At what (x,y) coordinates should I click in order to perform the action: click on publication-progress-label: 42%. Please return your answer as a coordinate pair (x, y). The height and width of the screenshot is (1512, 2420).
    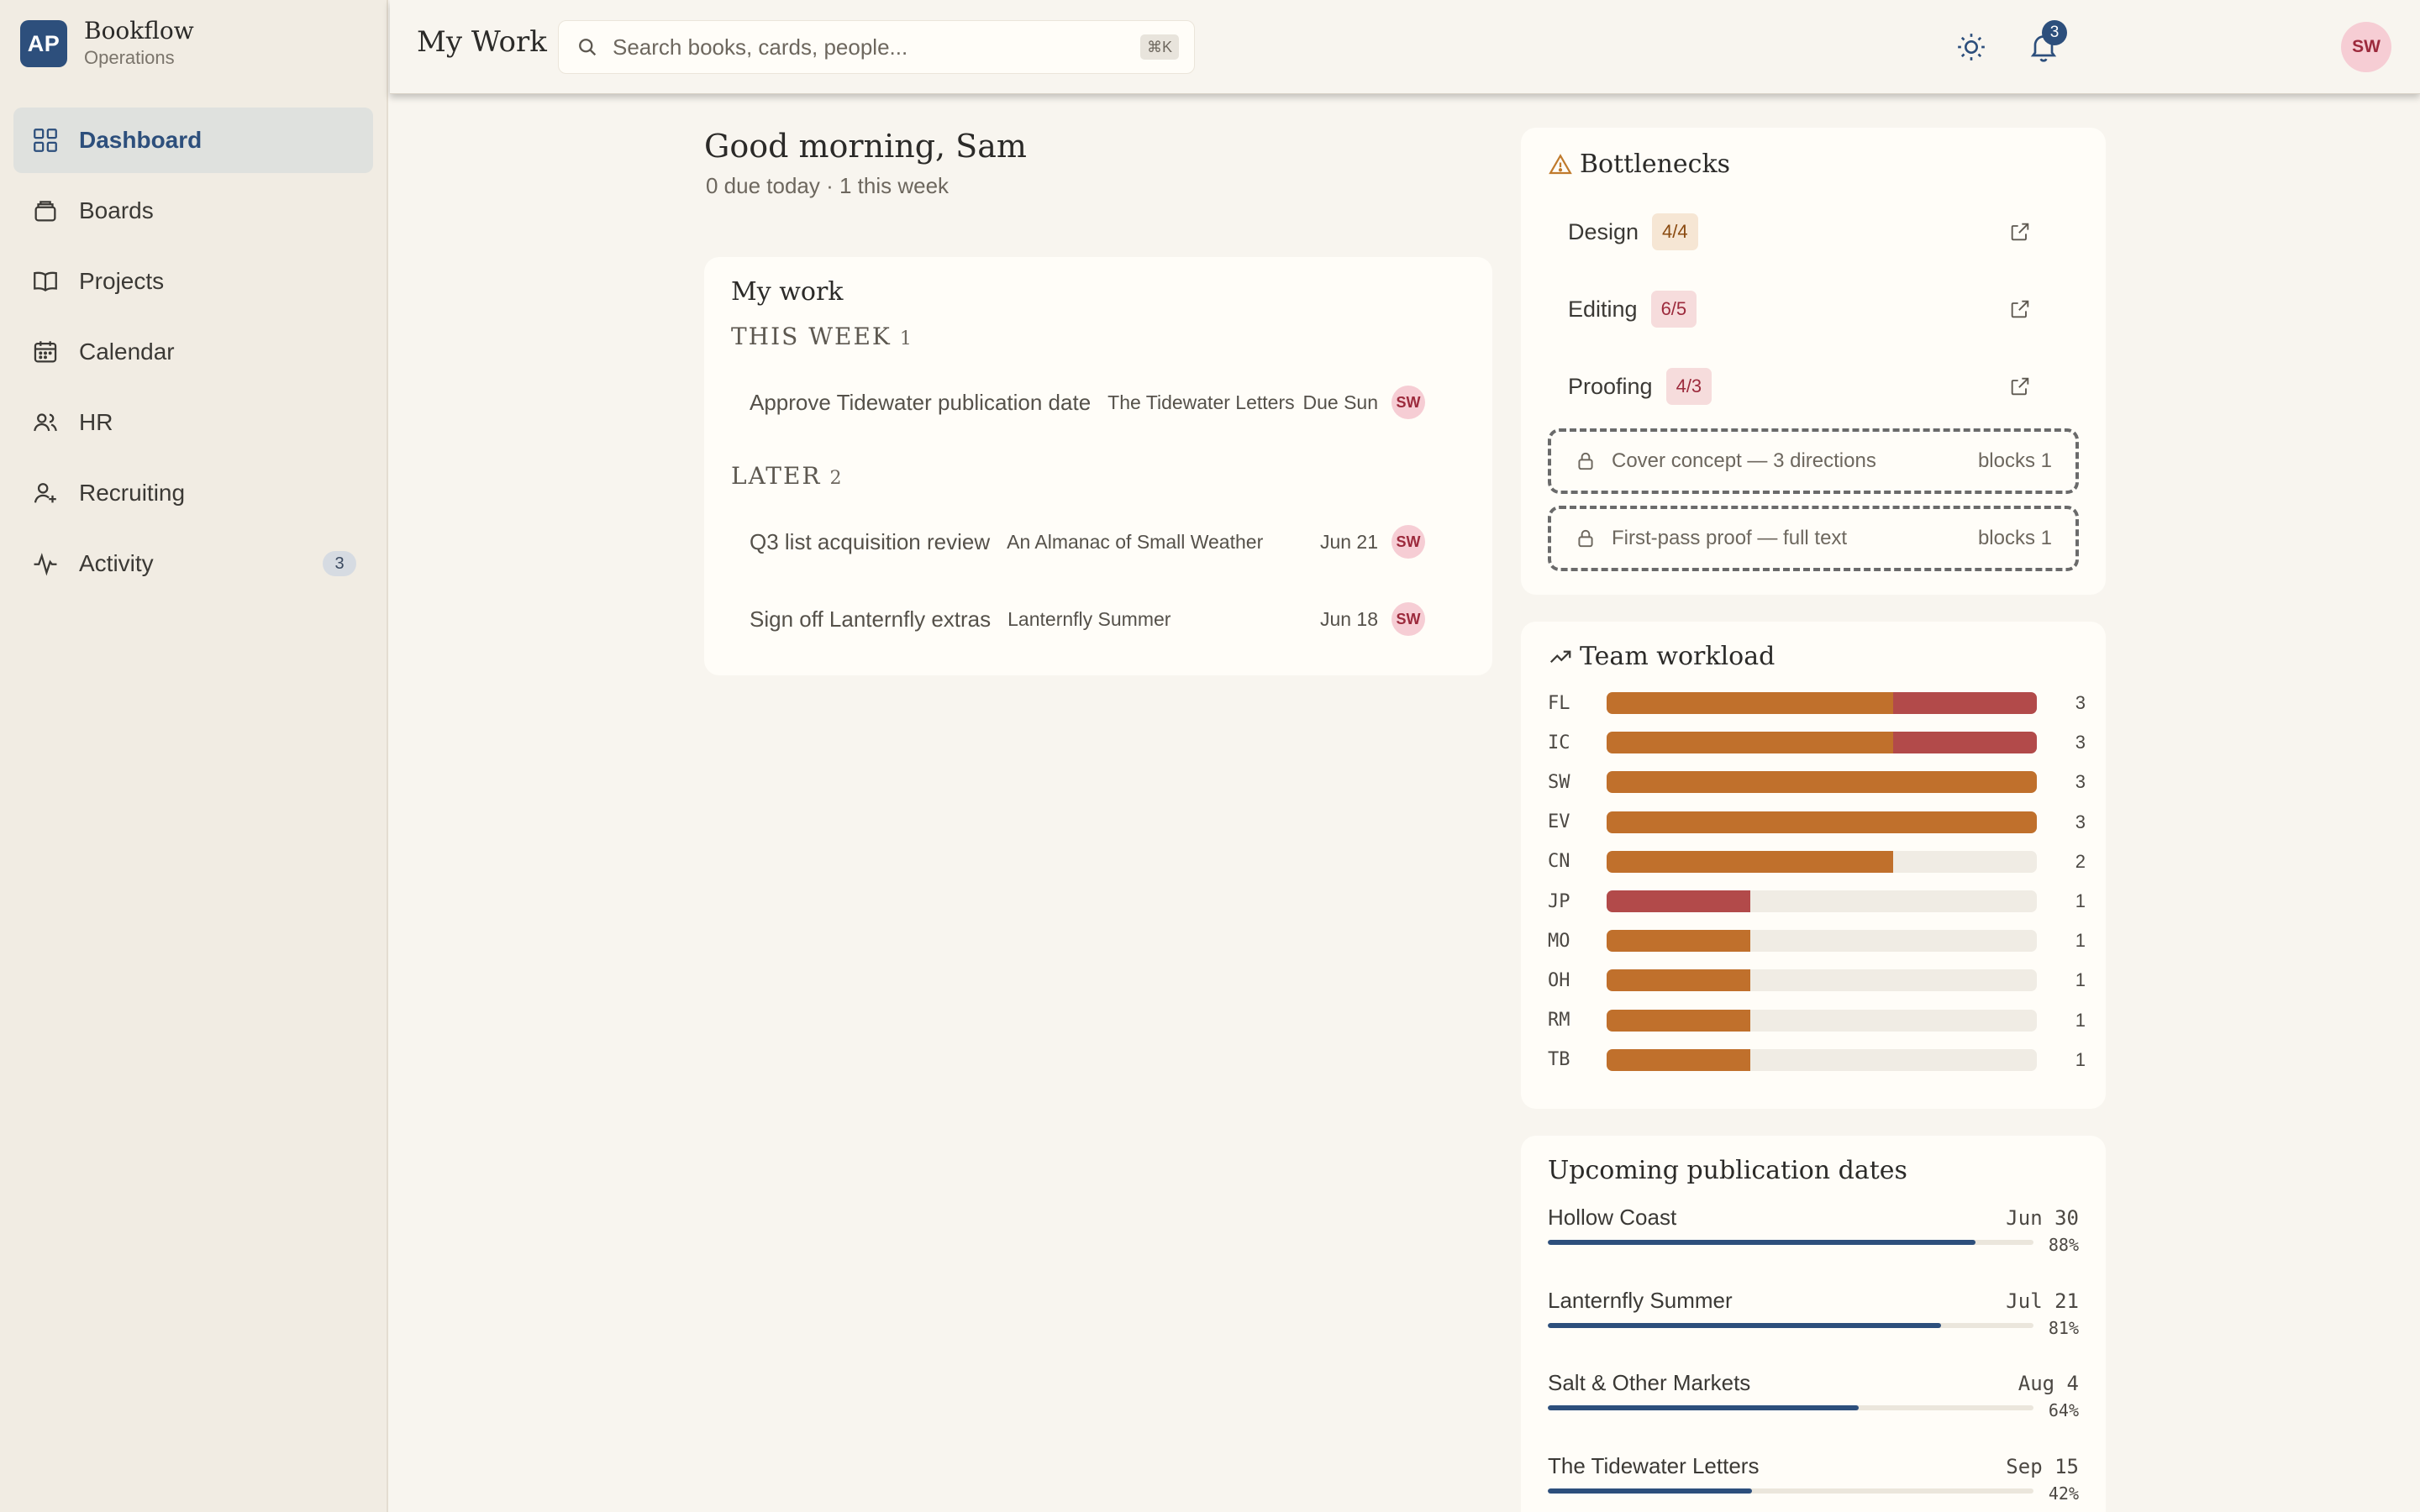
    Looking at the image, I should click on (2063, 1493).